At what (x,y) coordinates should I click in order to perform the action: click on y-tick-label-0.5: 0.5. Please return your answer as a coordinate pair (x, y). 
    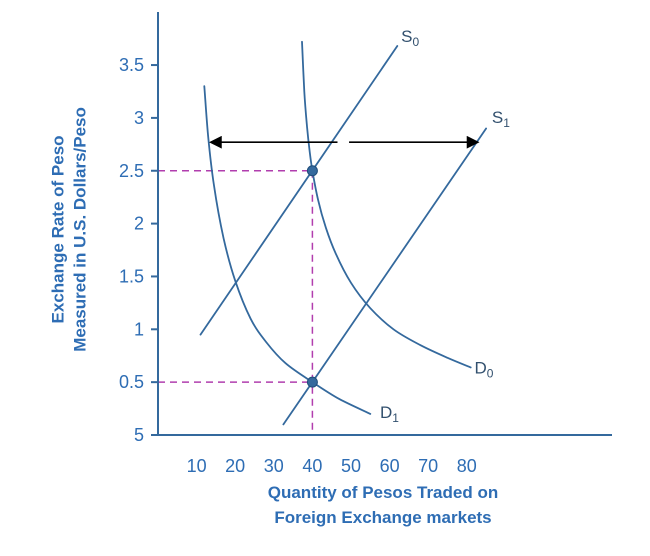
    Looking at the image, I should click on (131, 382).